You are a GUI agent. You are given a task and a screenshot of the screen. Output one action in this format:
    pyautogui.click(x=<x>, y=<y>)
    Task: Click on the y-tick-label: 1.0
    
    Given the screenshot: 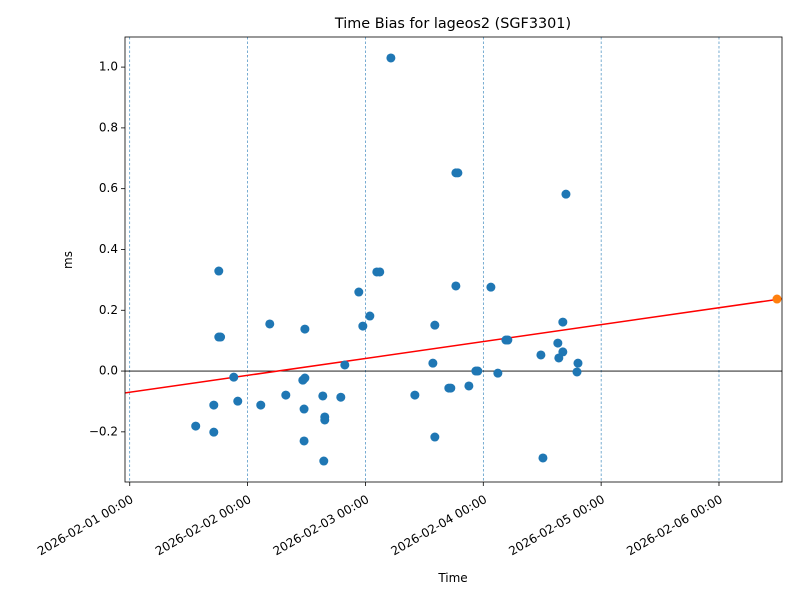 What is the action you would take?
    pyautogui.click(x=108, y=67)
    